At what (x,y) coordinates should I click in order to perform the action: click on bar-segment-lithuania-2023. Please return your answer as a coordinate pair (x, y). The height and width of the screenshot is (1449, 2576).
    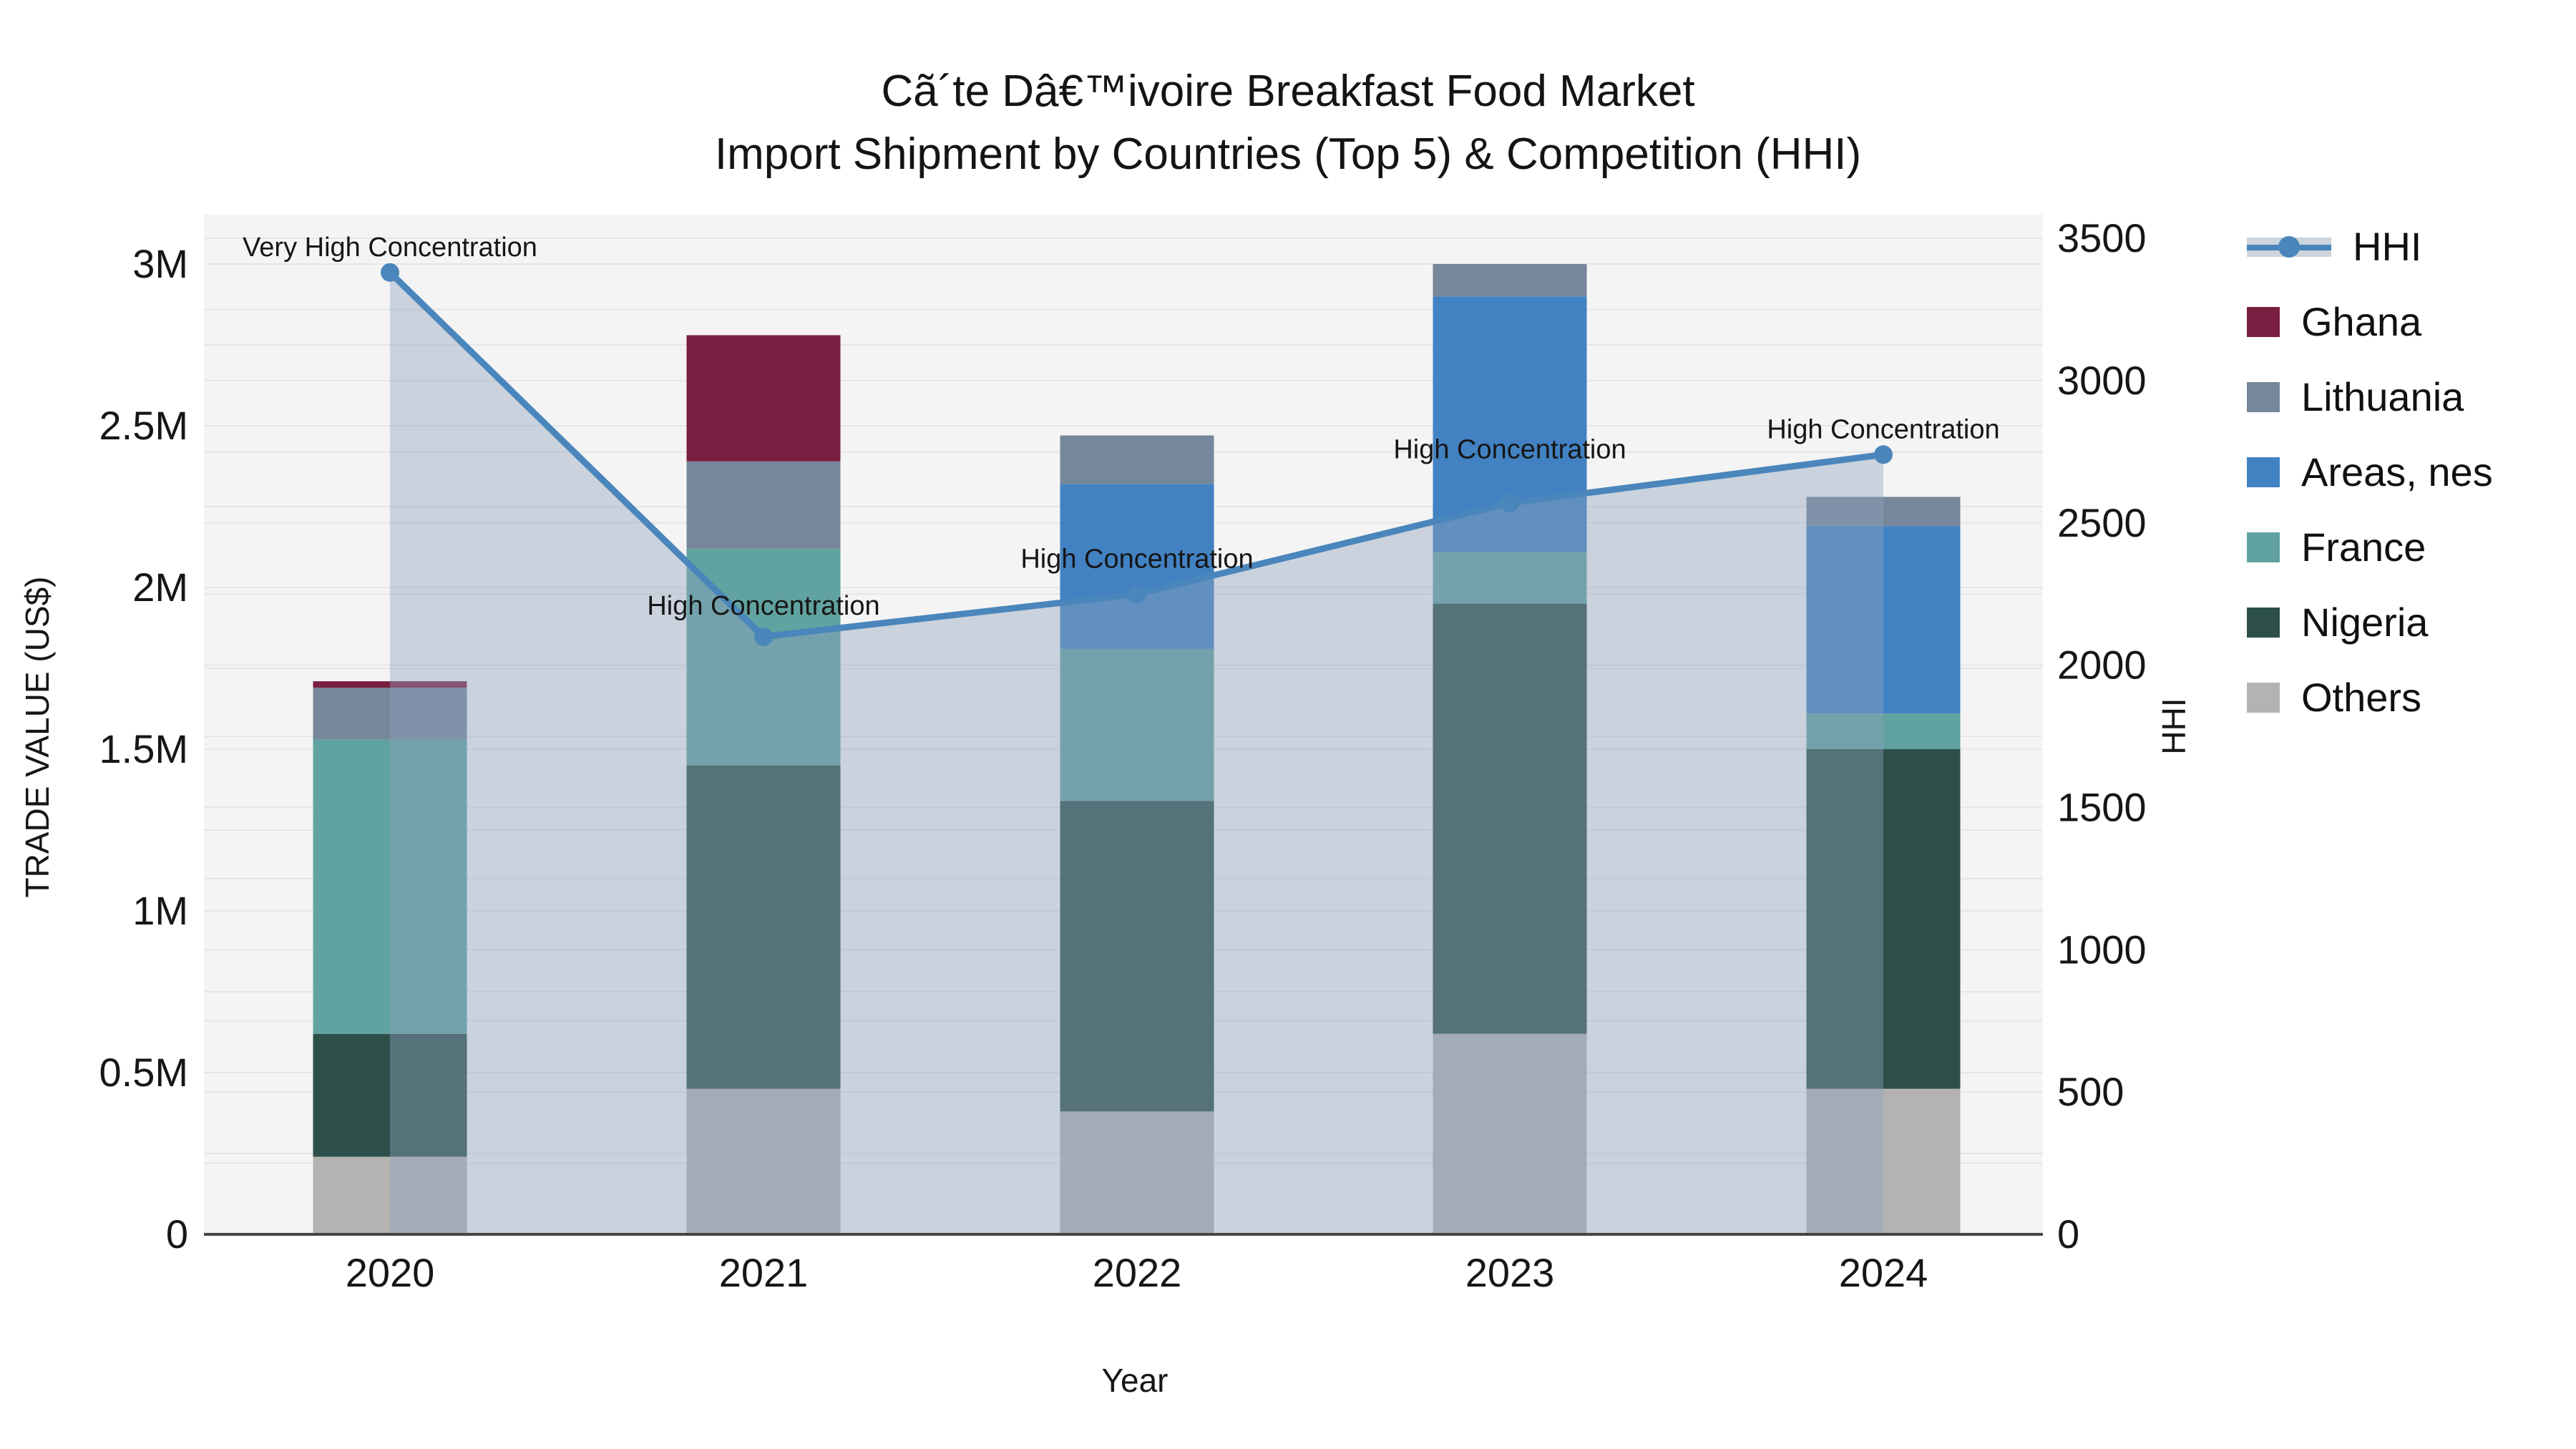
    Looking at the image, I should click on (1510, 280).